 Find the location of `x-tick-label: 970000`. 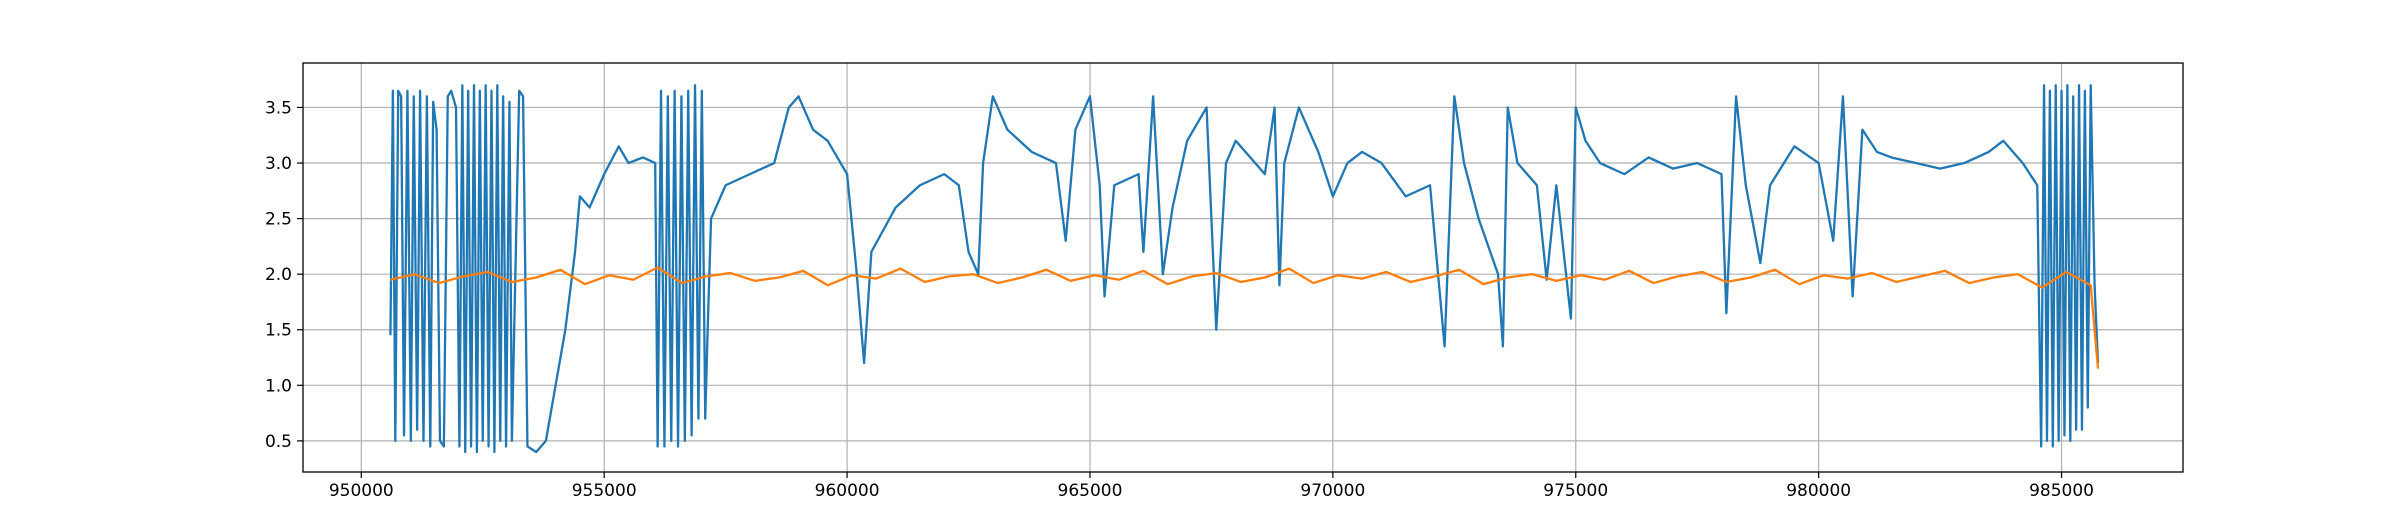

x-tick-label: 970000 is located at coordinates (1332, 491).